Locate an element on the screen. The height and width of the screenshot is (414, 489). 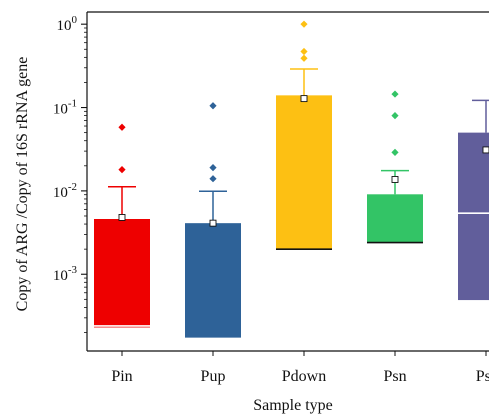
x-axis-title: Sample type is located at coordinates (293, 405).